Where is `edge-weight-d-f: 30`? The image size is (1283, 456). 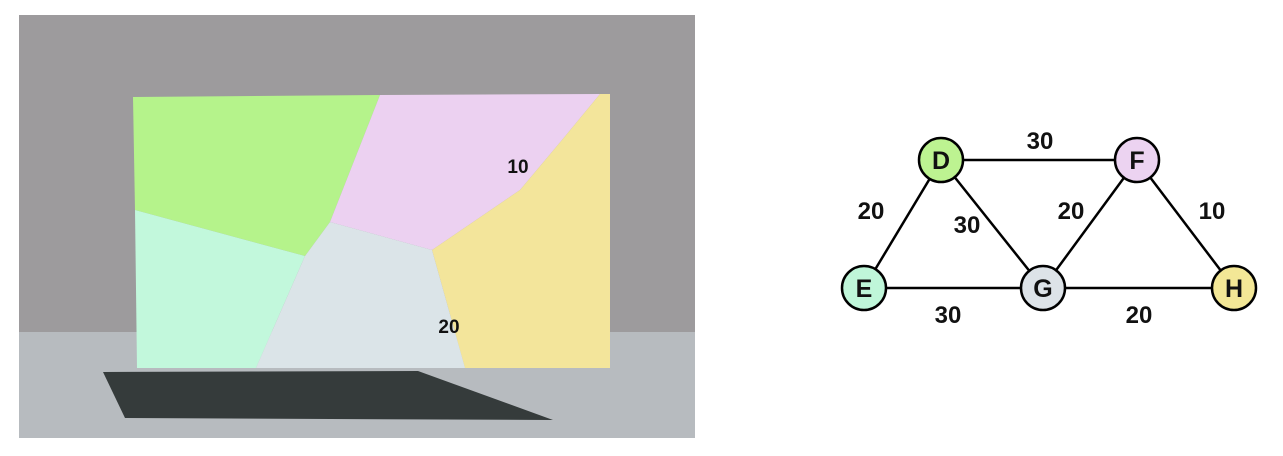 edge-weight-d-f: 30 is located at coordinates (1040, 141).